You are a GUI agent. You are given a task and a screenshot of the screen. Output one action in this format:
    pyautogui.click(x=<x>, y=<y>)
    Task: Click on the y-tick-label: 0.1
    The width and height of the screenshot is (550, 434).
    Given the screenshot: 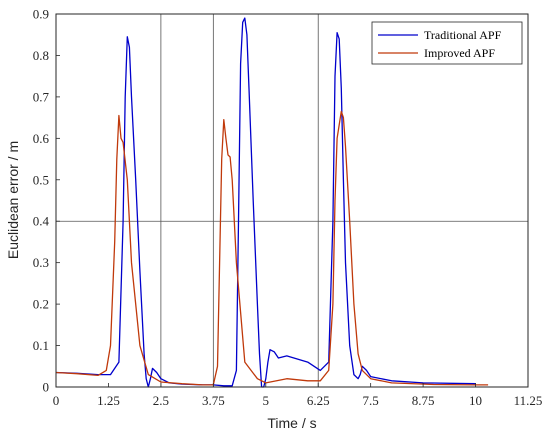 What is the action you would take?
    pyautogui.click(x=41, y=345)
    